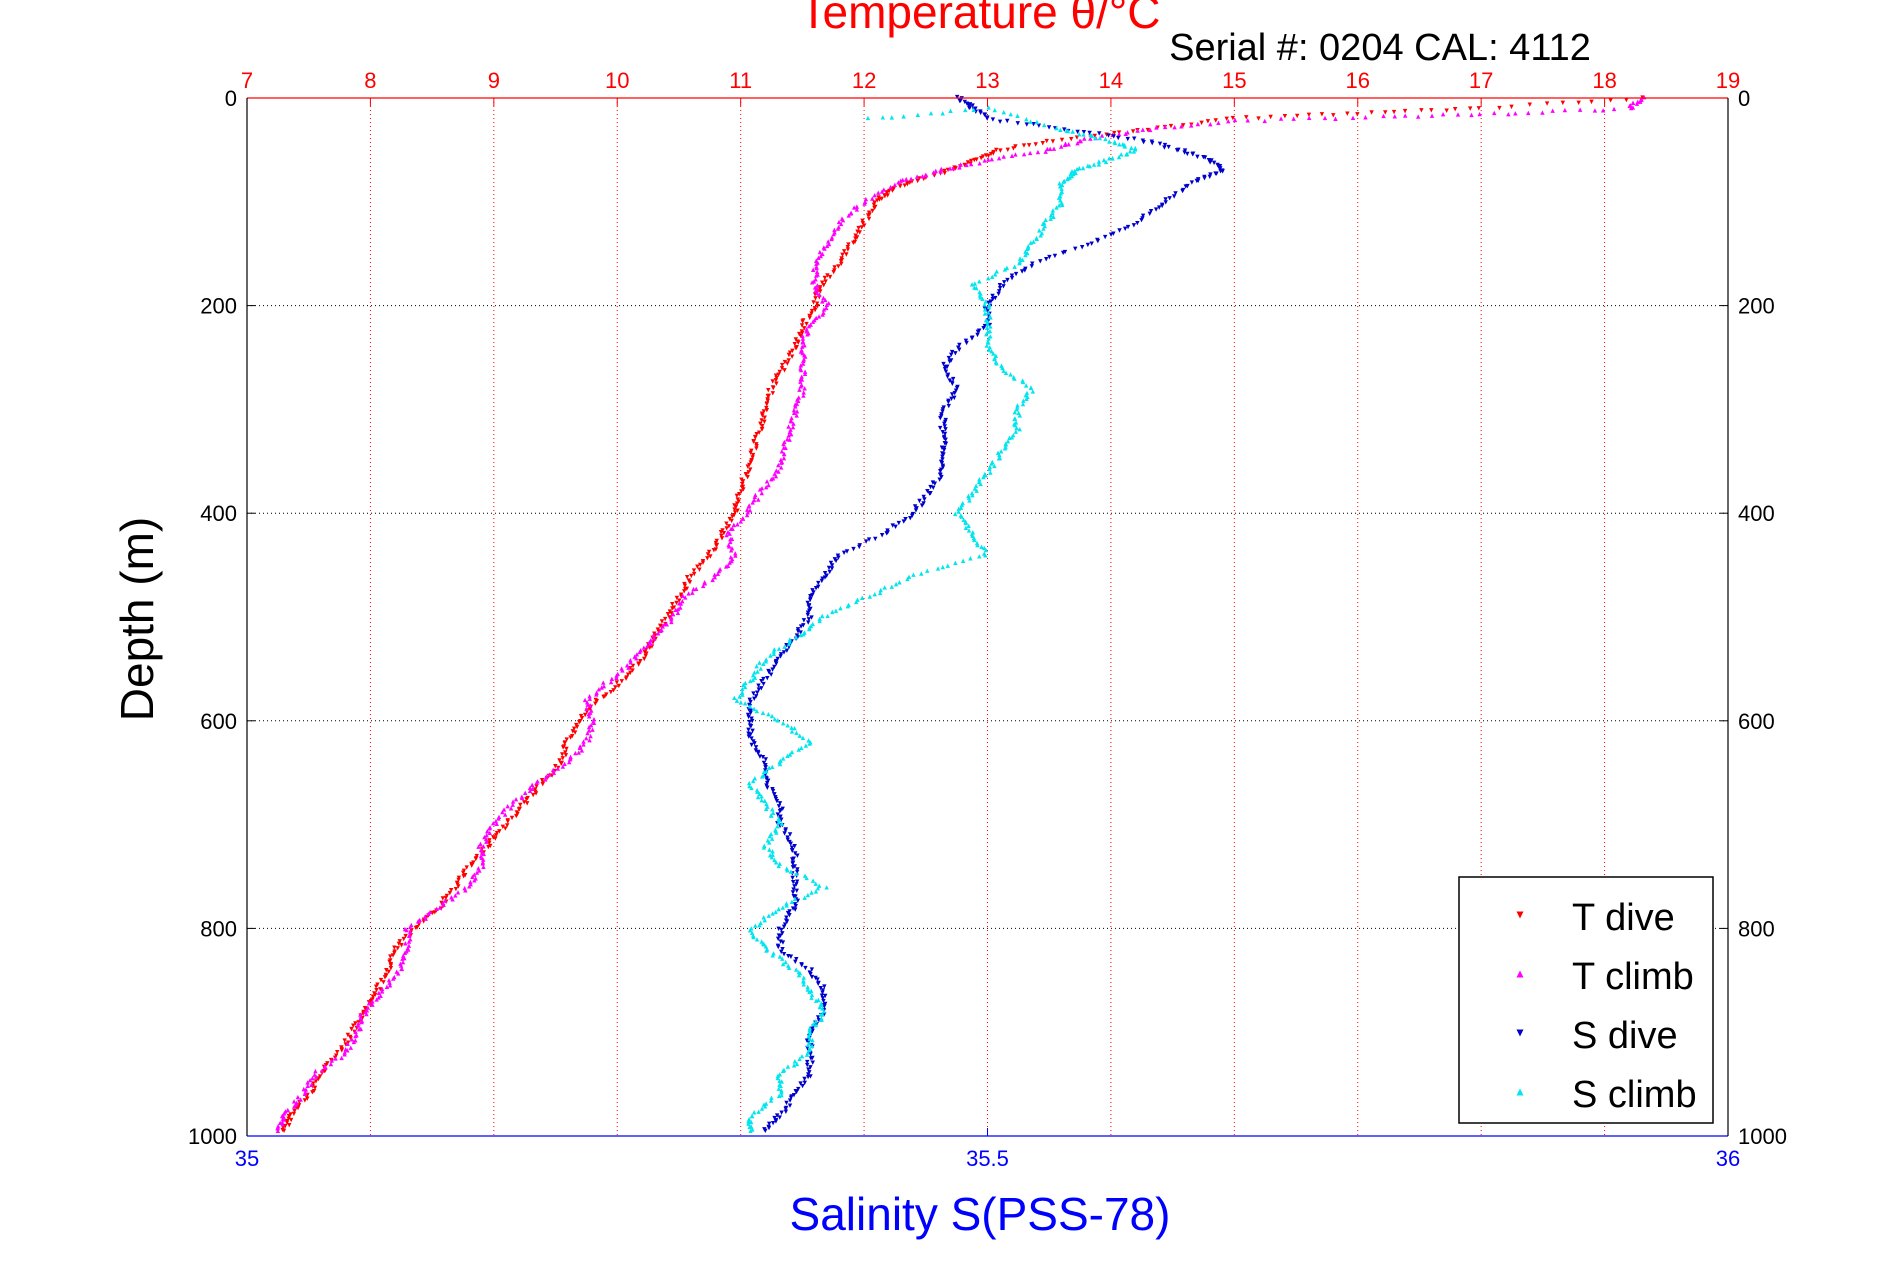 The height and width of the screenshot is (1262, 1891). Describe the element at coordinates (1358, 80) in the screenshot. I see `temperature-tick-label: 16` at that location.